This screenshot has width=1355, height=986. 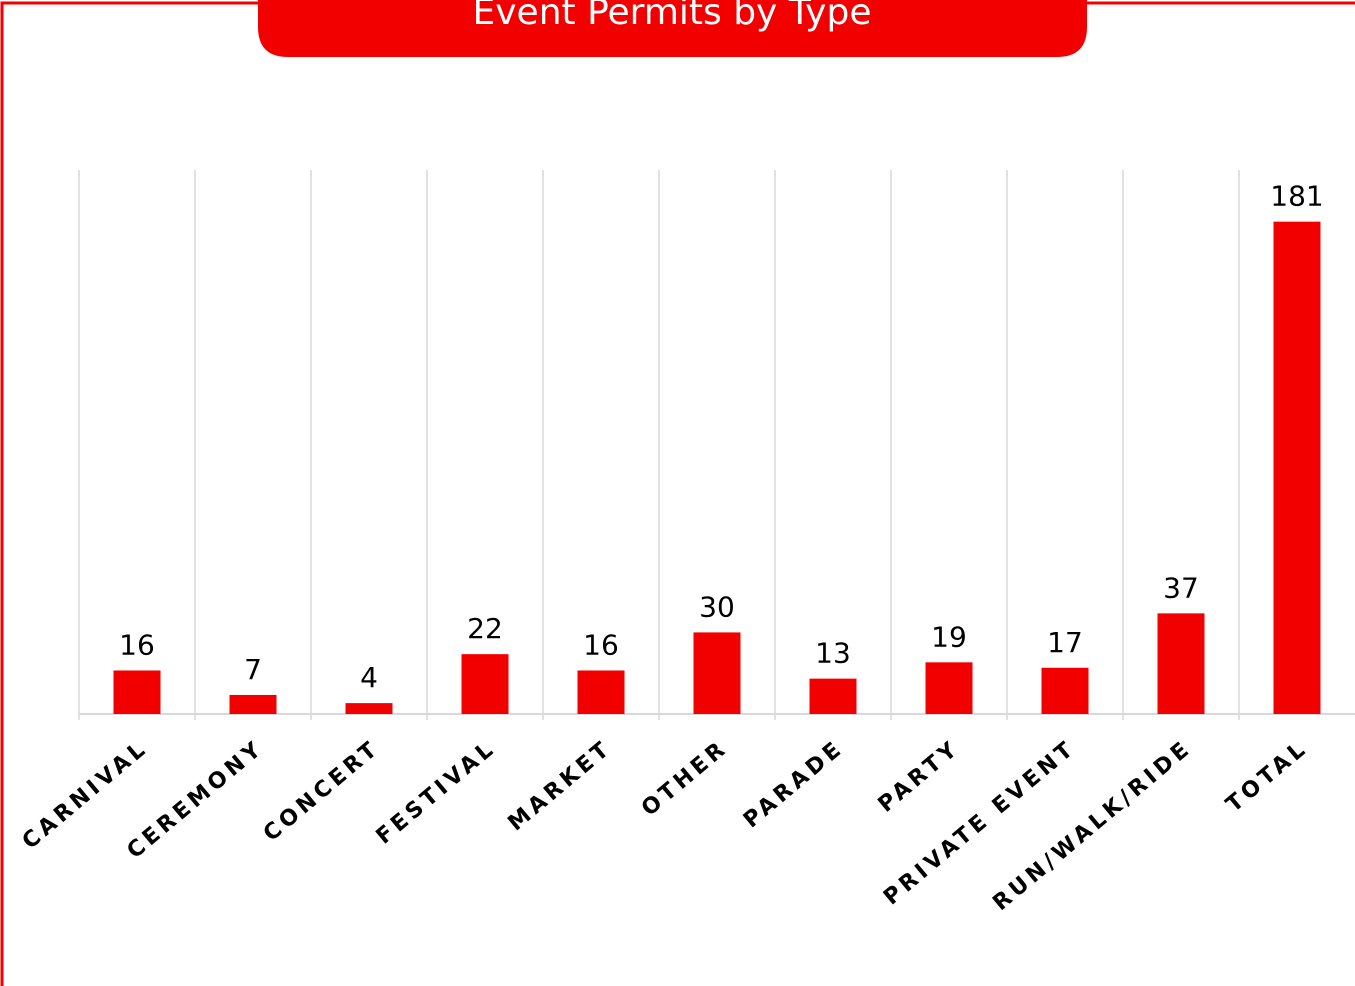 What do you see at coordinates (436, 792) in the screenshot?
I see `x-tick-label: FESTIVAL` at bounding box center [436, 792].